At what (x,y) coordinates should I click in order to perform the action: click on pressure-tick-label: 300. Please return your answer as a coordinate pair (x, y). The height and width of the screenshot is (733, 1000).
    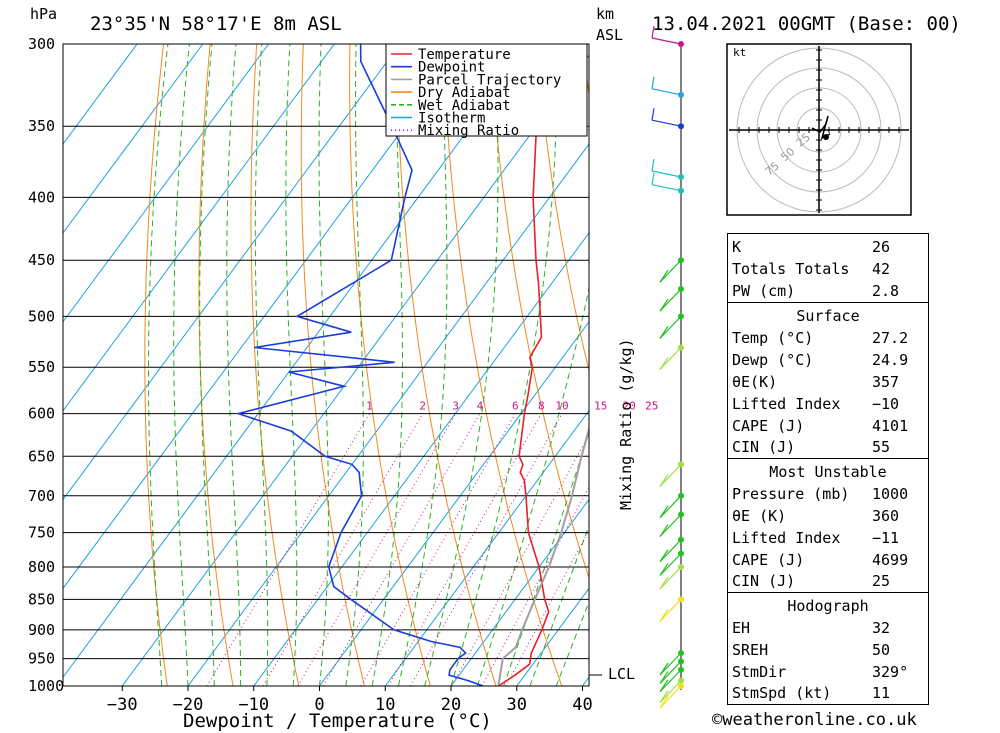
    Looking at the image, I should click on (41, 44).